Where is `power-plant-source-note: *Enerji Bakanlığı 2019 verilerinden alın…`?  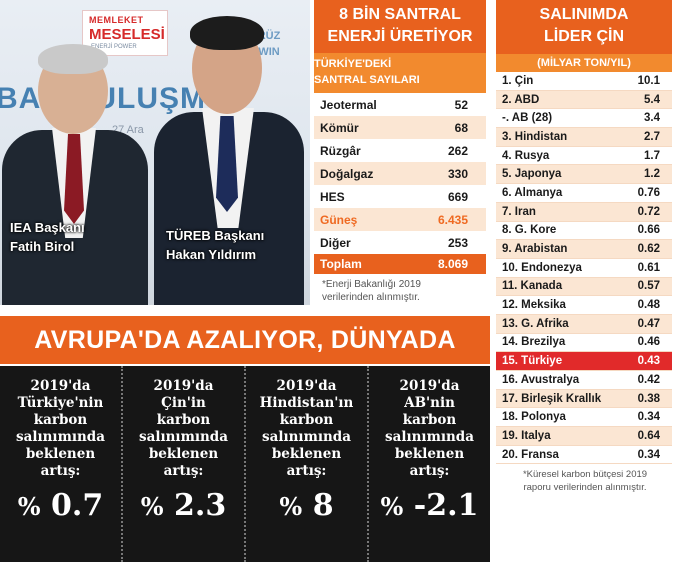
power-plant-source-note: *Enerji Bakanlığı 2019 verilerinden alın… is located at coordinates (400, 289).